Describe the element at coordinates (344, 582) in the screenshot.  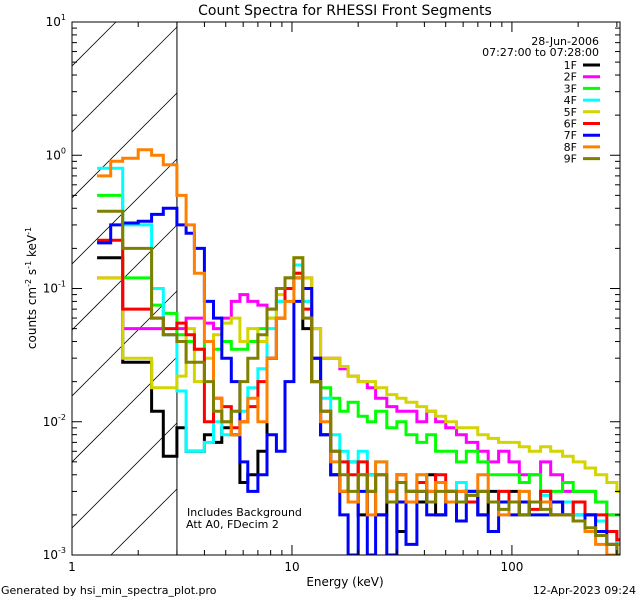
I see `x-axis-label: Energy (keV)` at that location.